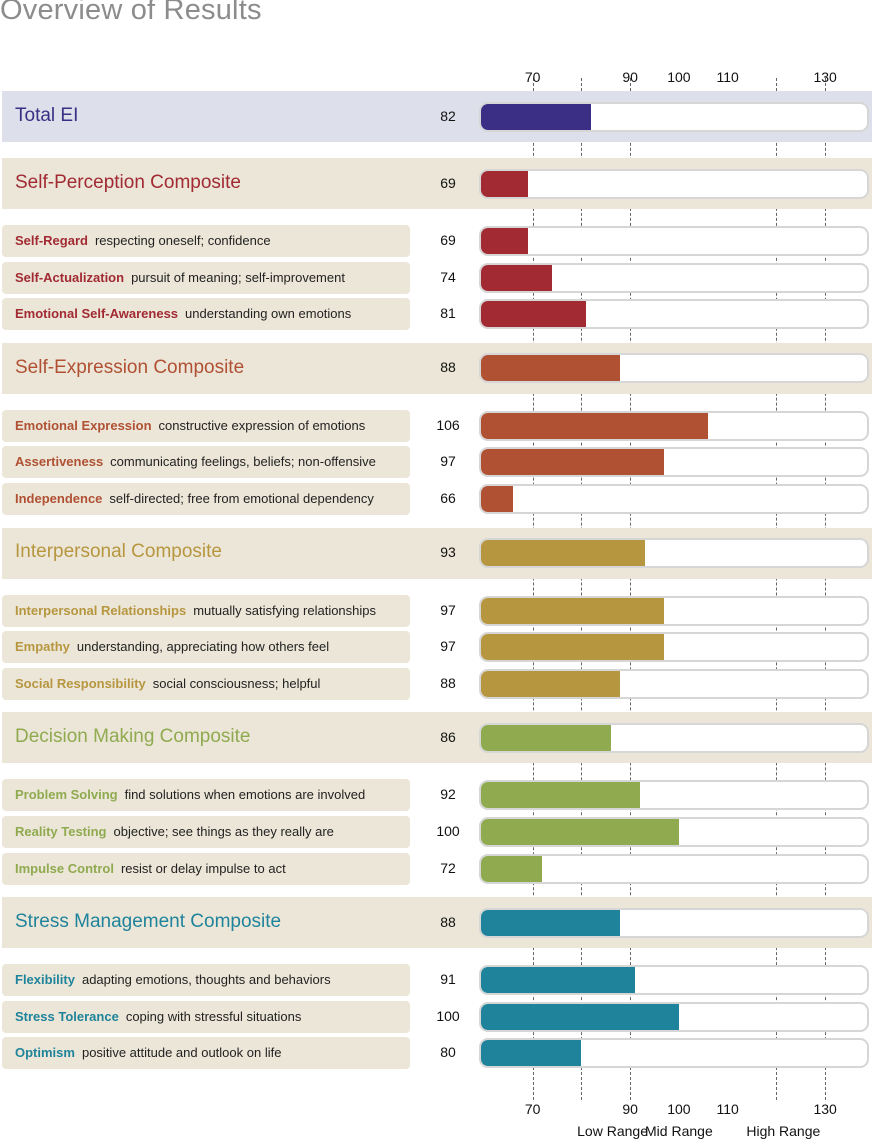 The width and height of the screenshot is (872, 1148). Describe the element at coordinates (679, 1109) in the screenshot. I see `x-tick-label: 100` at that location.